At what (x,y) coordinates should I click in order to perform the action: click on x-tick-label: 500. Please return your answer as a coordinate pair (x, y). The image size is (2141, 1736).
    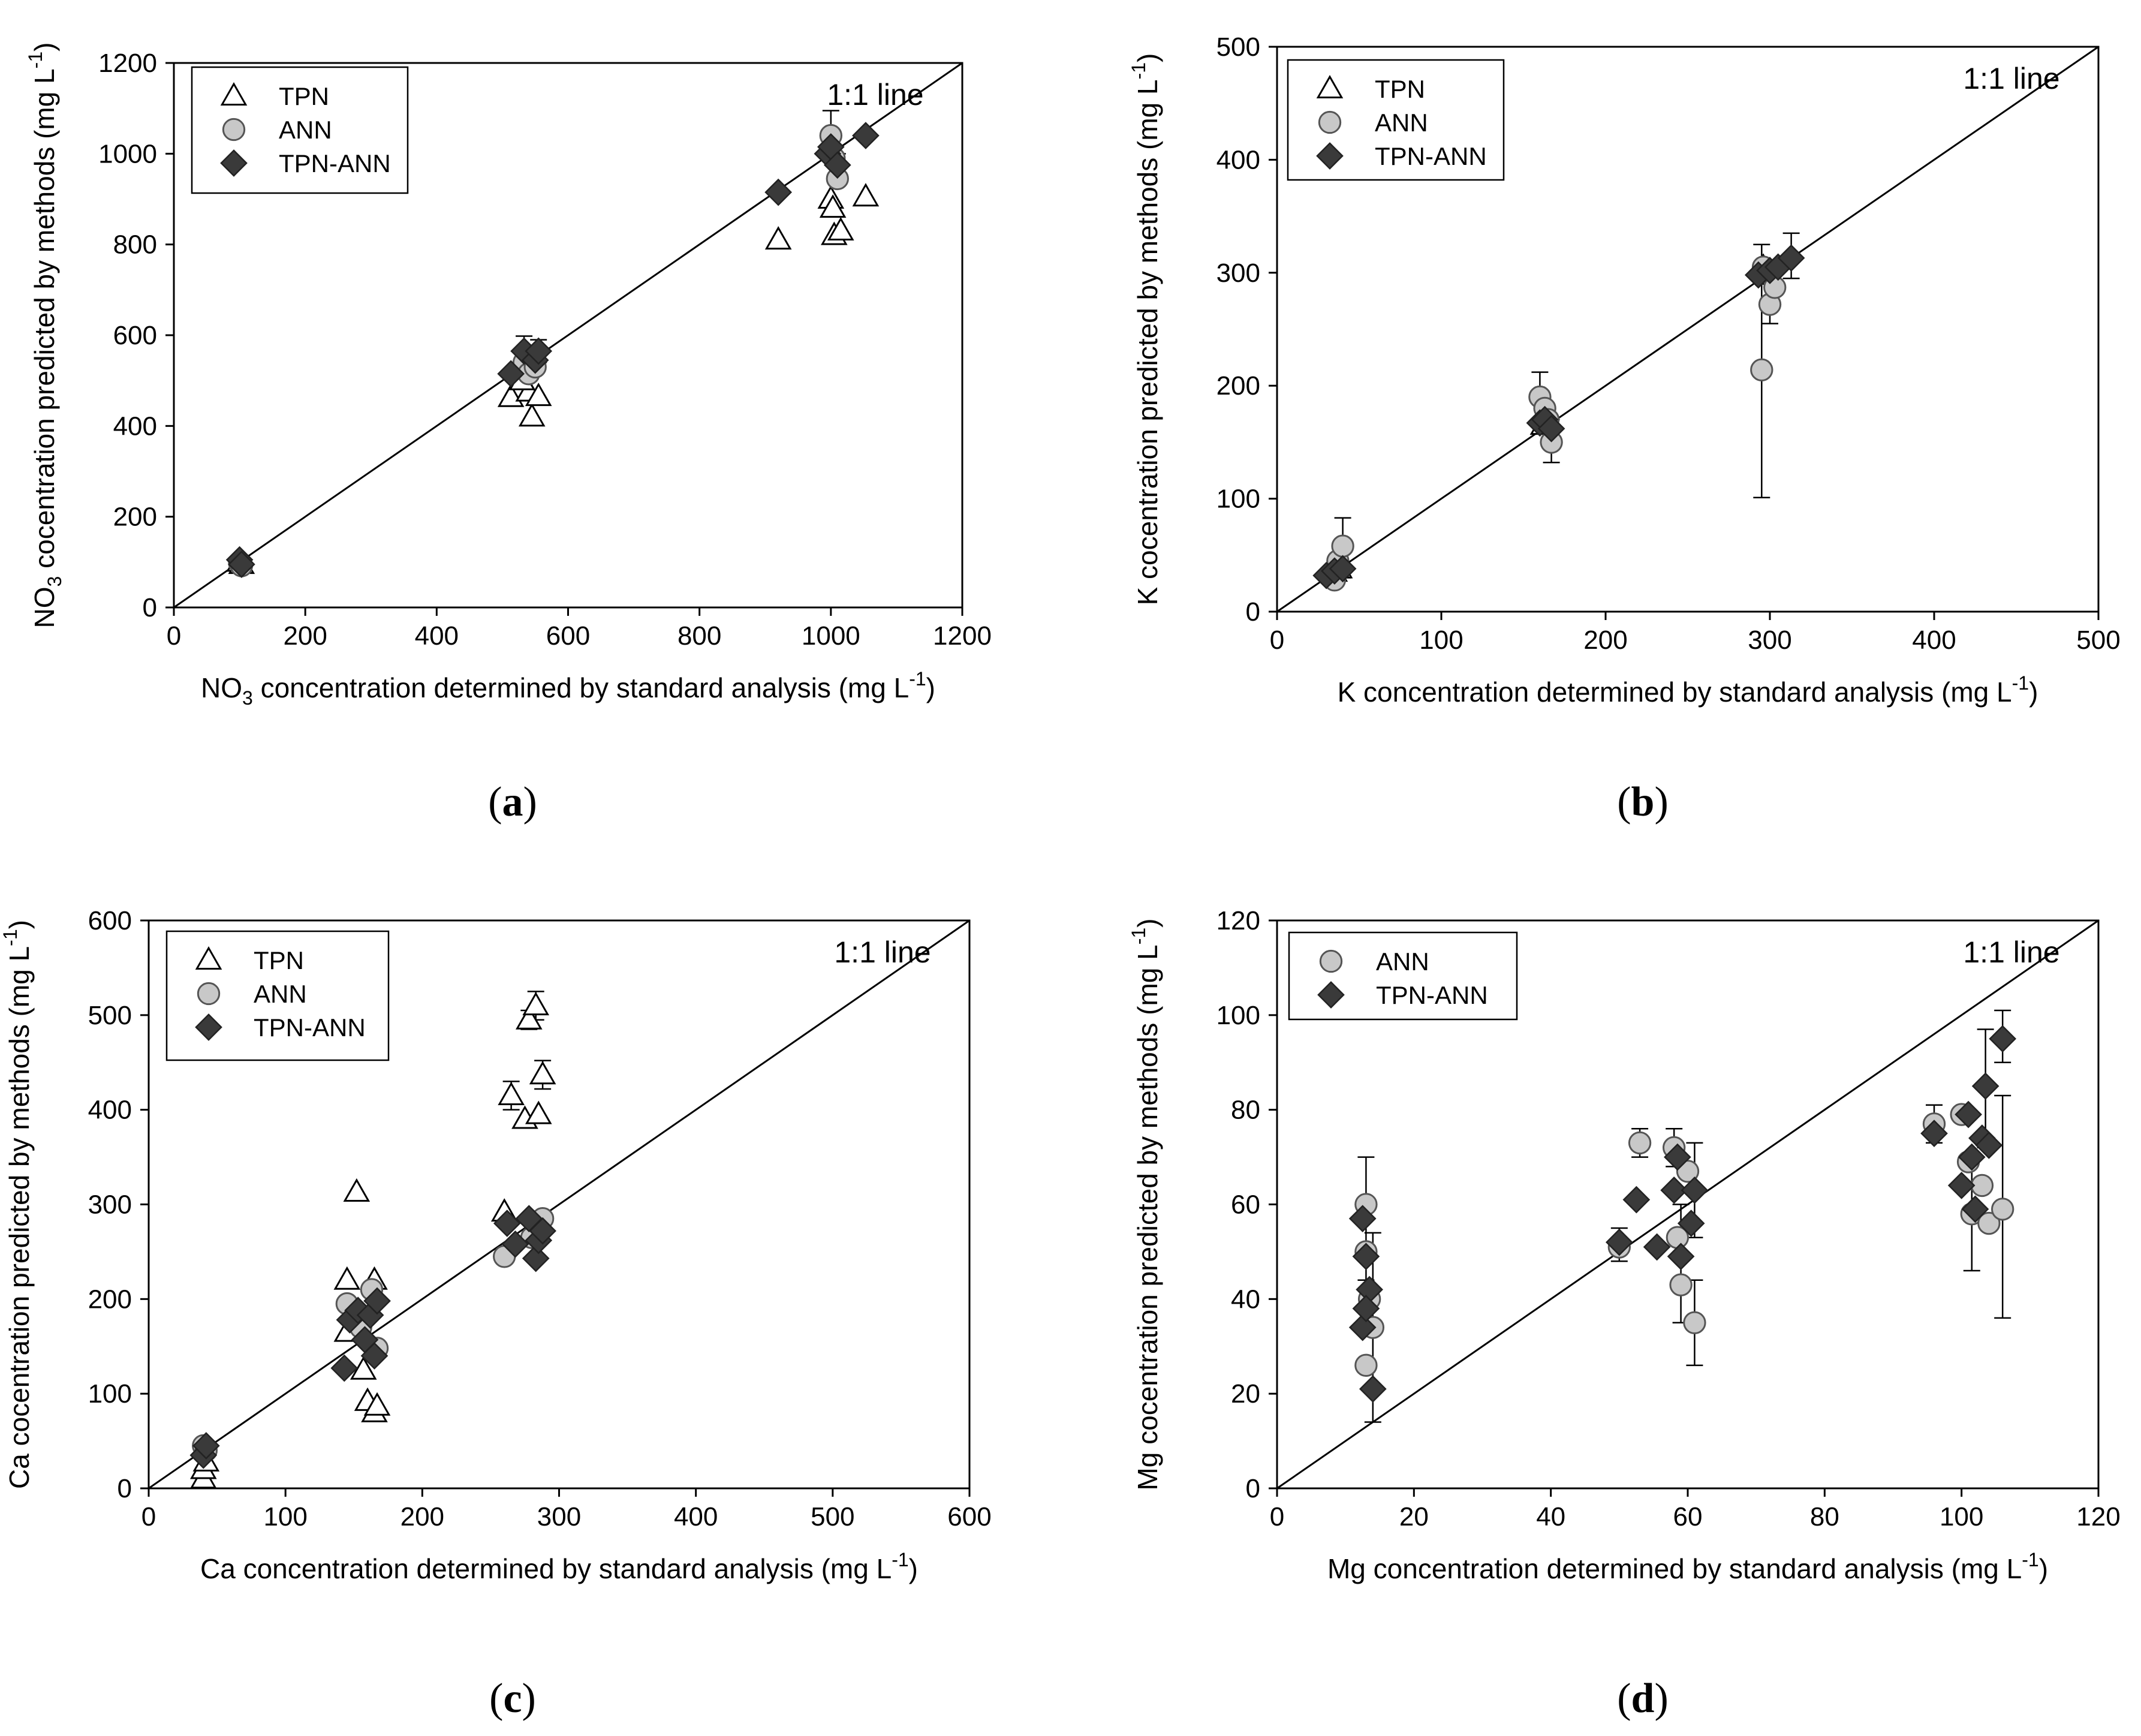
    Looking at the image, I should click on (2098, 640).